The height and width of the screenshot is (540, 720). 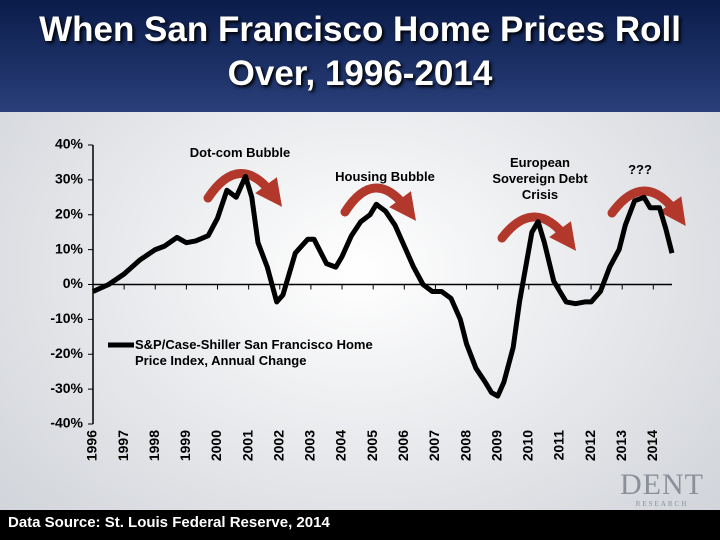 I want to click on x-tick-label: 1998, so click(x=154, y=445).